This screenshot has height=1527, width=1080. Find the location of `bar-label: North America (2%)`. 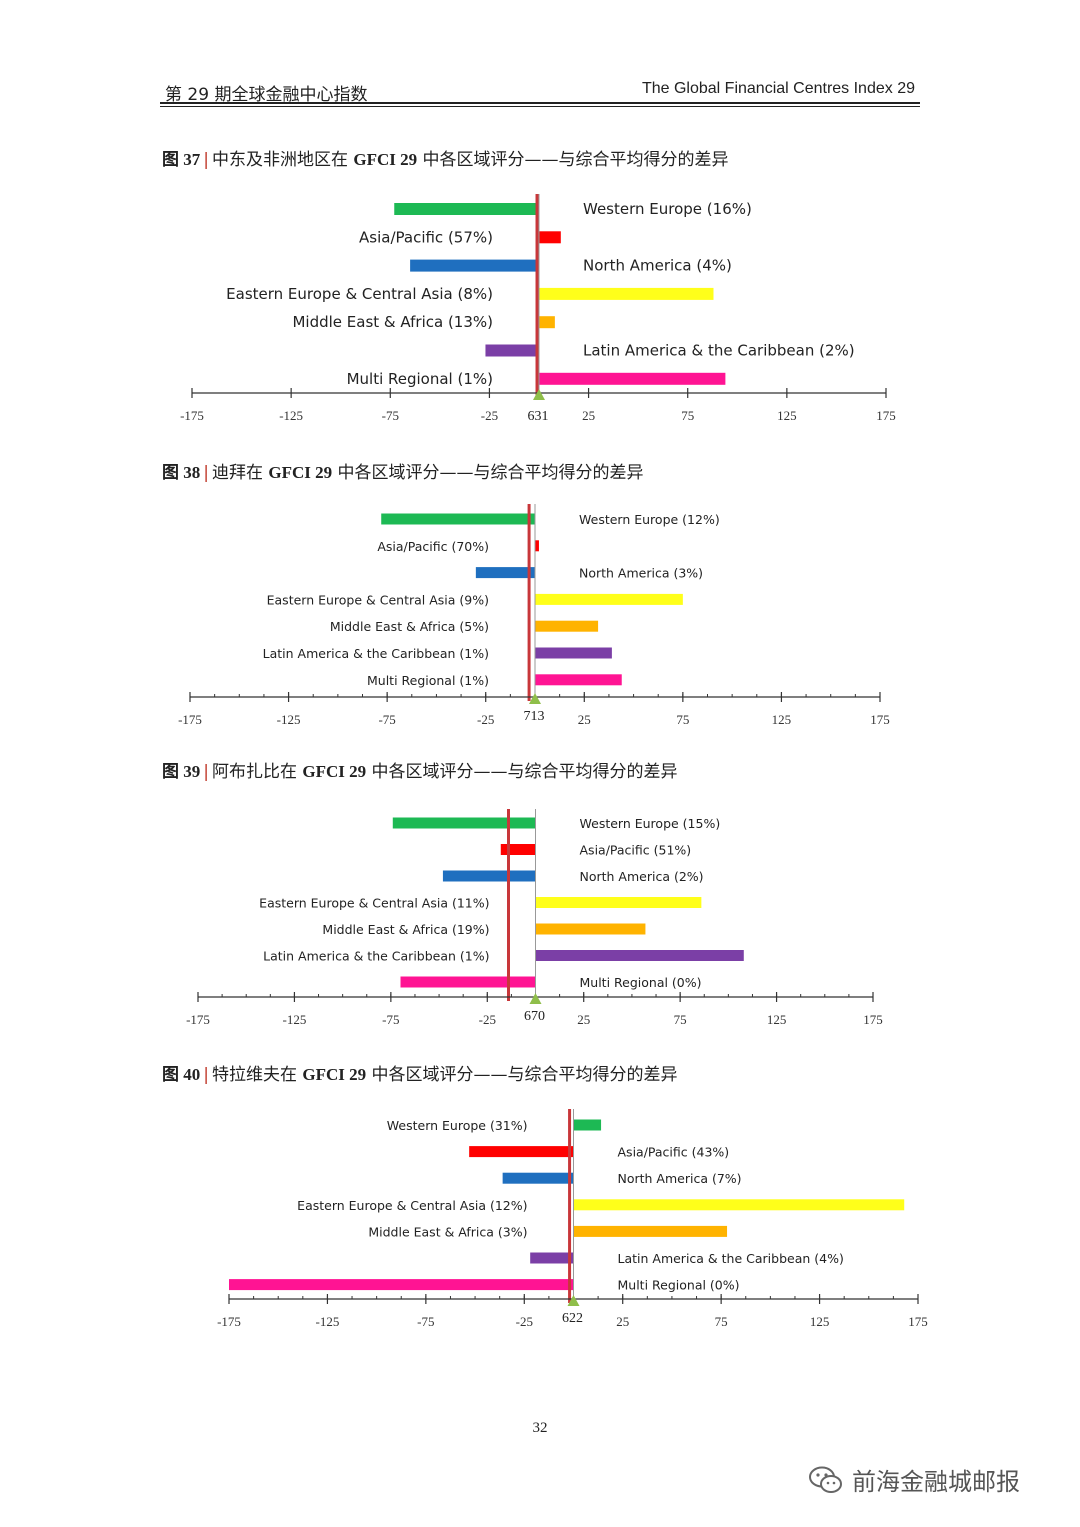

bar-label: North America (2%) is located at coordinates (642, 876).